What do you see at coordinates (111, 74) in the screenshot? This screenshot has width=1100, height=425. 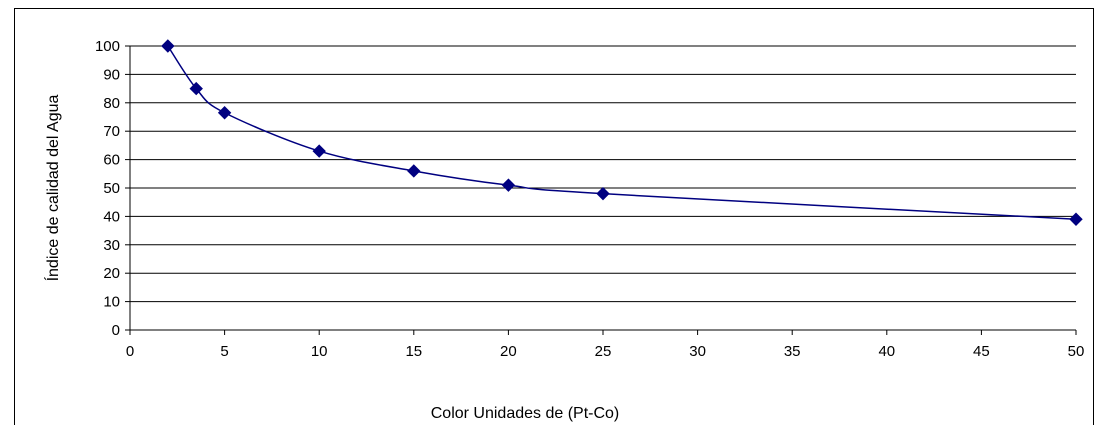 I see `y-tick-label: 90` at bounding box center [111, 74].